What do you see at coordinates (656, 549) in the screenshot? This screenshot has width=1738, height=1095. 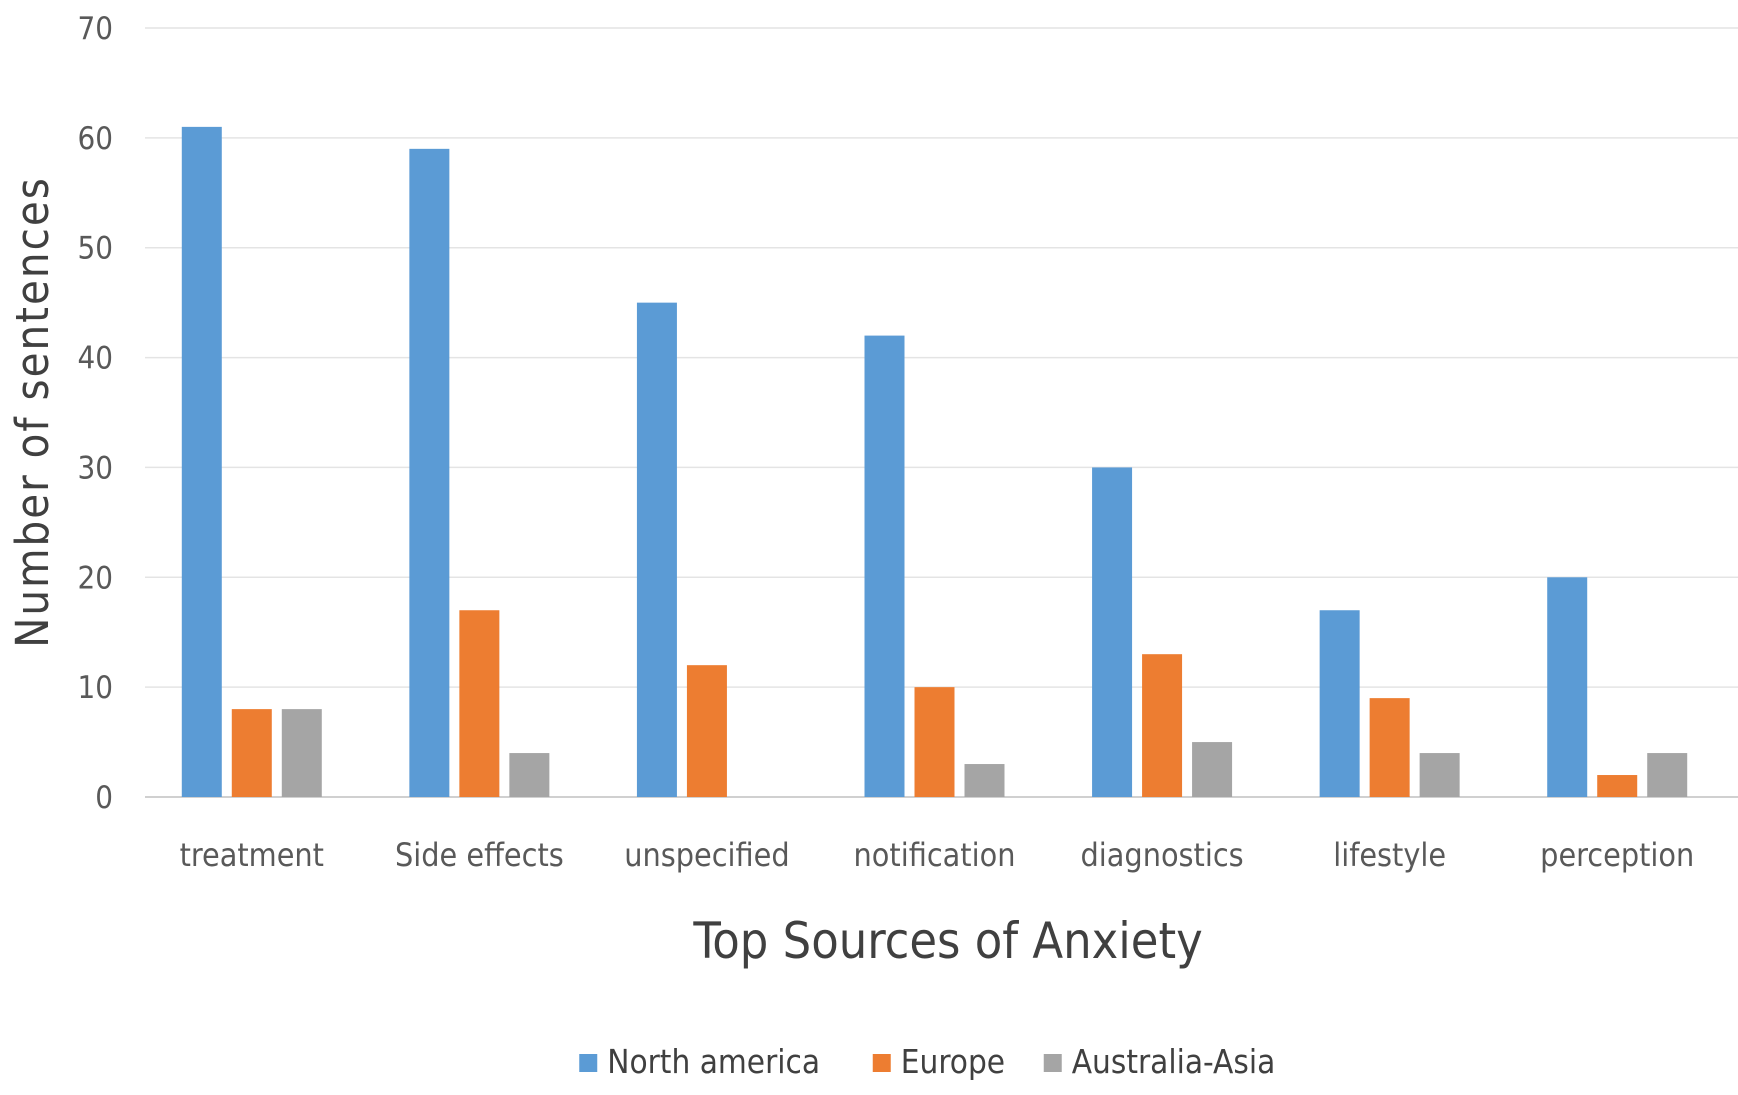 I see `bar-north-america-unspecified` at bounding box center [656, 549].